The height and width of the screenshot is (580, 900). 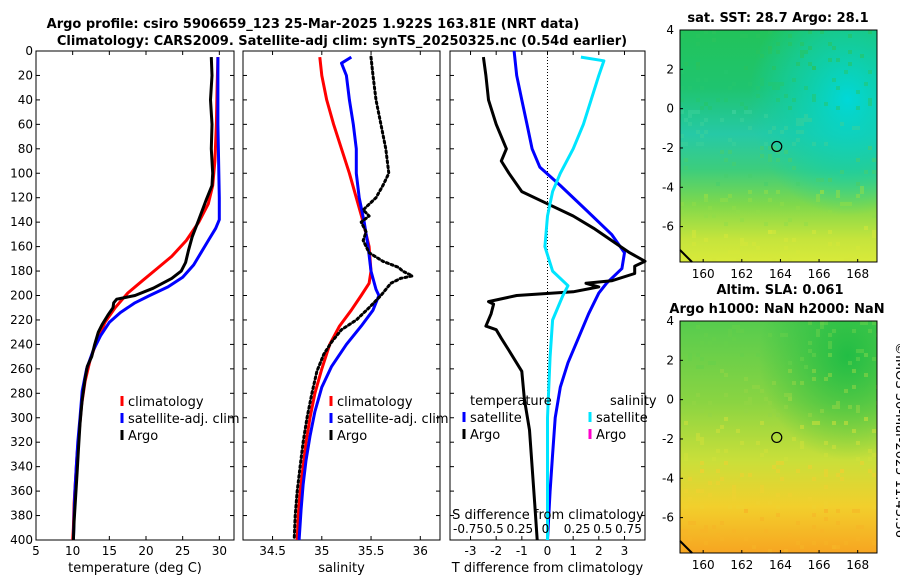 What do you see at coordinates (371, 551) in the screenshot?
I see `salinity-profile-xtick-label: 35.5` at bounding box center [371, 551].